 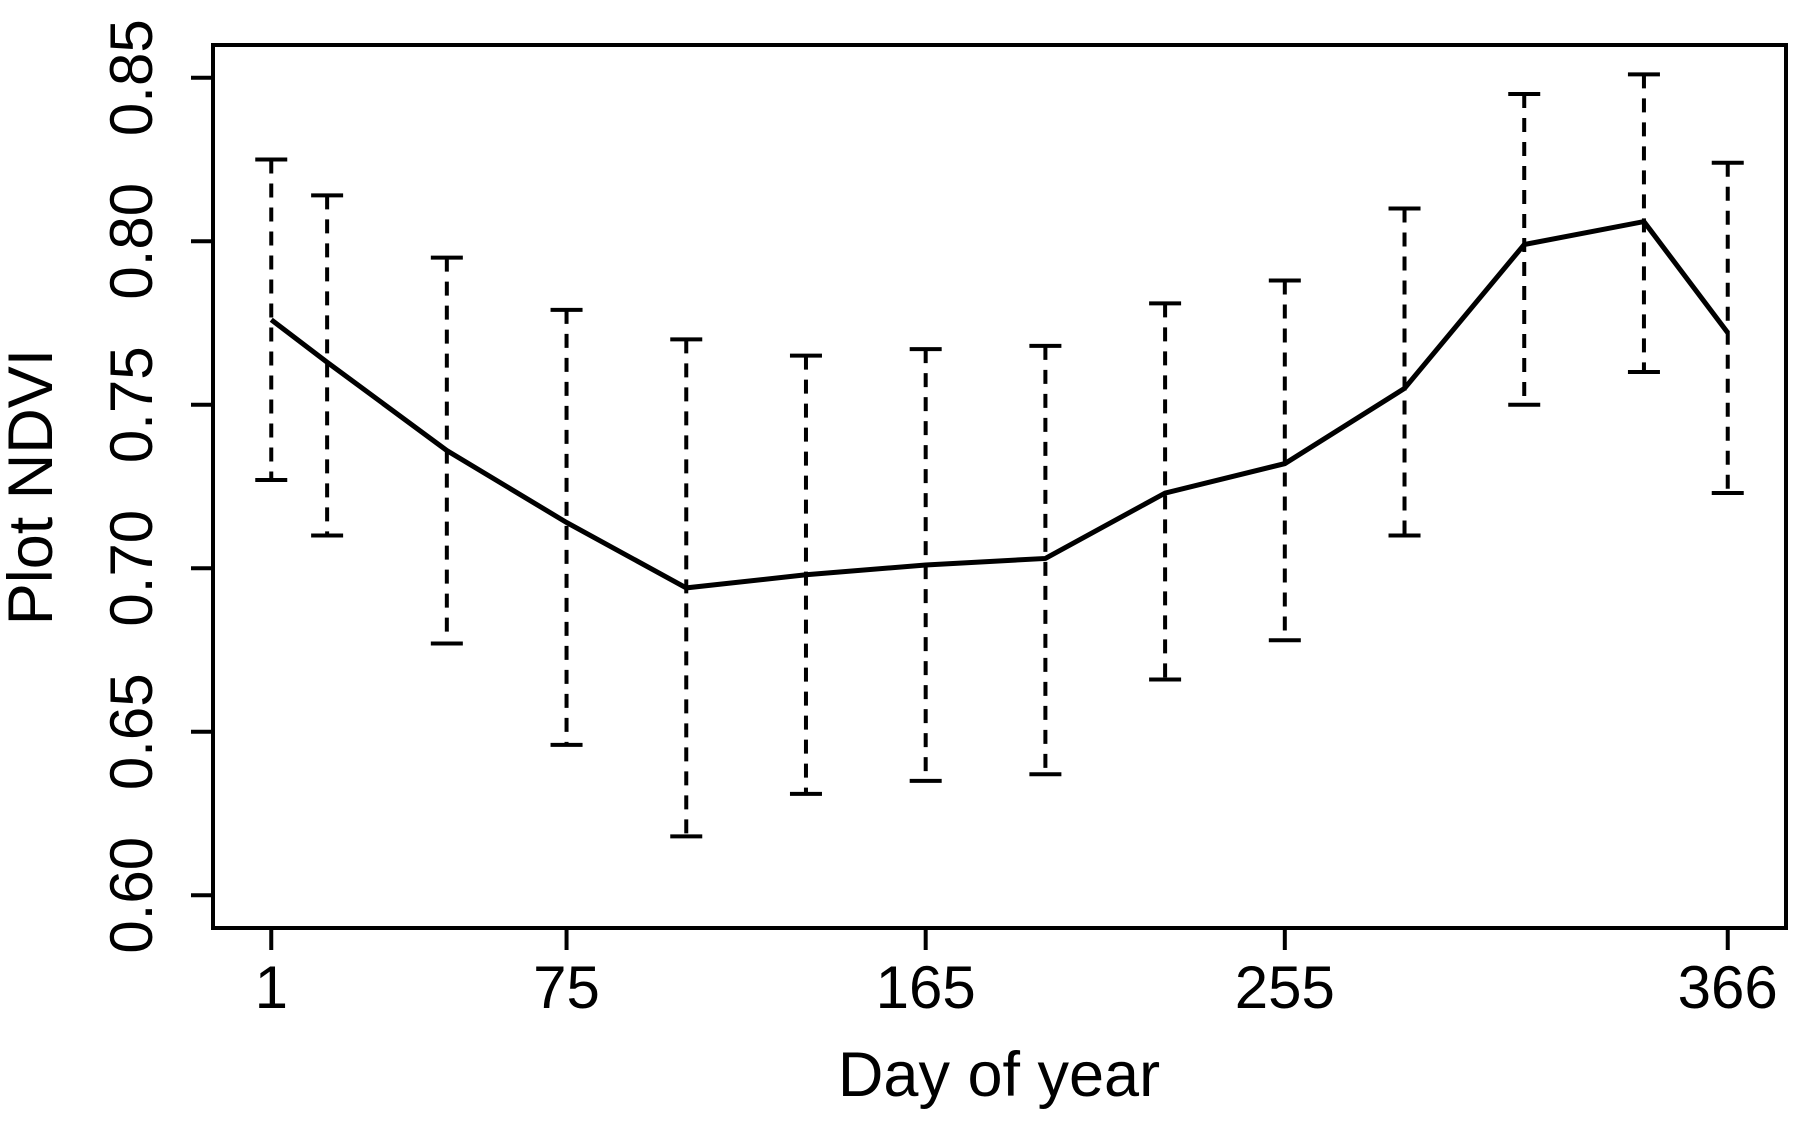 What do you see at coordinates (131, 241) in the screenshot?
I see `y-axis-tick-label: 0.80` at bounding box center [131, 241].